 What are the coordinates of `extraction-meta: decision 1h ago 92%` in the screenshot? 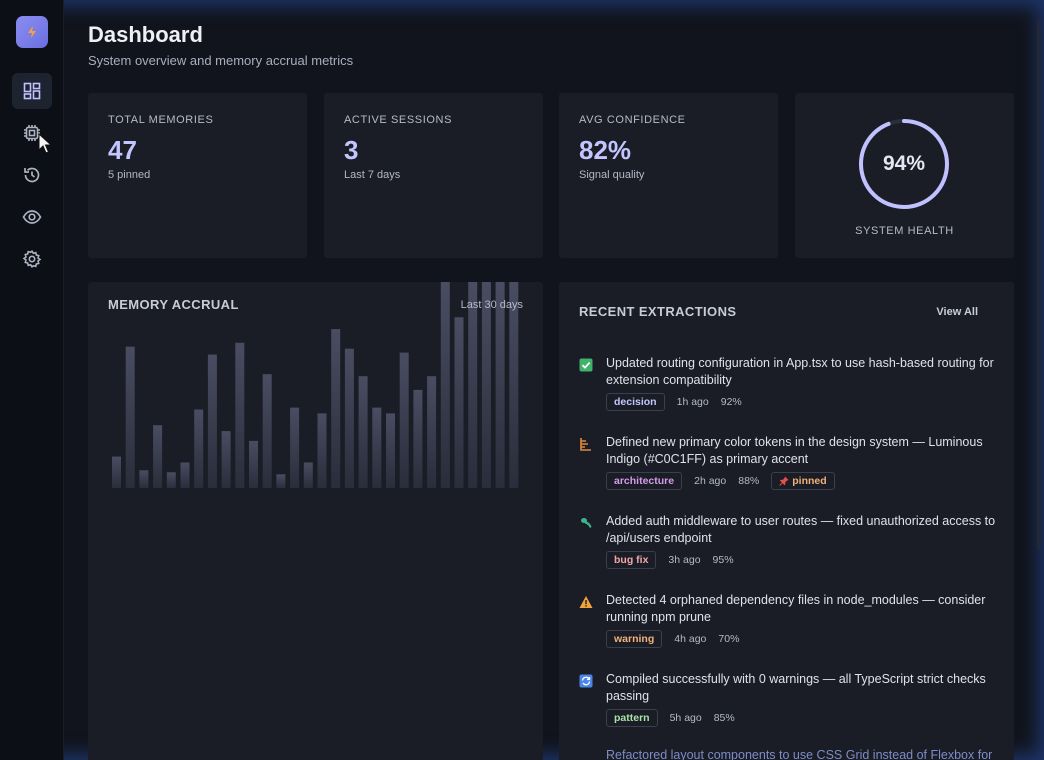 It's located at (674, 402).